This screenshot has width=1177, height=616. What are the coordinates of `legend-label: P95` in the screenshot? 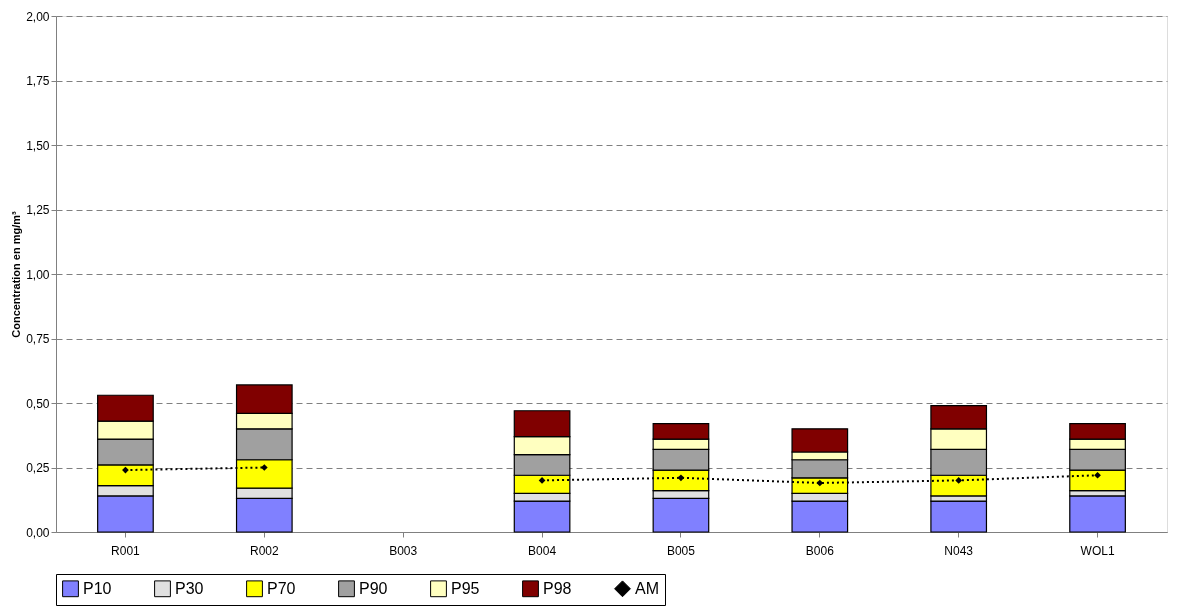 It's located at (465, 588).